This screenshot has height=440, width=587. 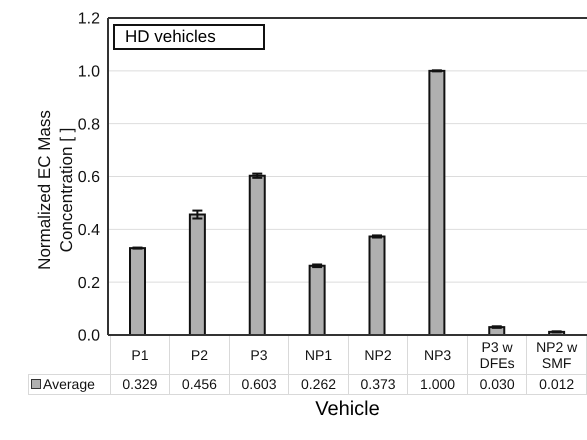 What do you see at coordinates (259, 355) in the screenshot?
I see `x-tick-label: P3` at bounding box center [259, 355].